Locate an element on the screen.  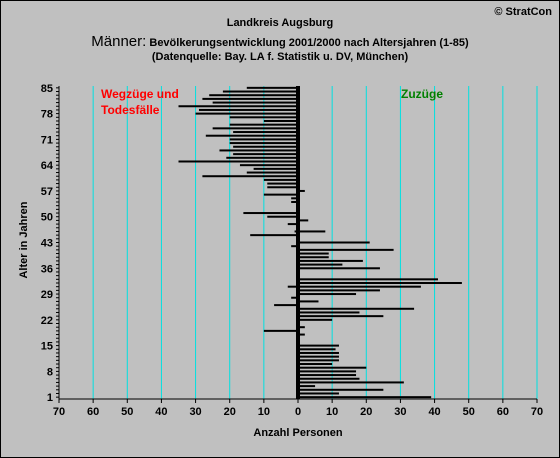
y-tick-label: 71 is located at coordinates (47, 140).